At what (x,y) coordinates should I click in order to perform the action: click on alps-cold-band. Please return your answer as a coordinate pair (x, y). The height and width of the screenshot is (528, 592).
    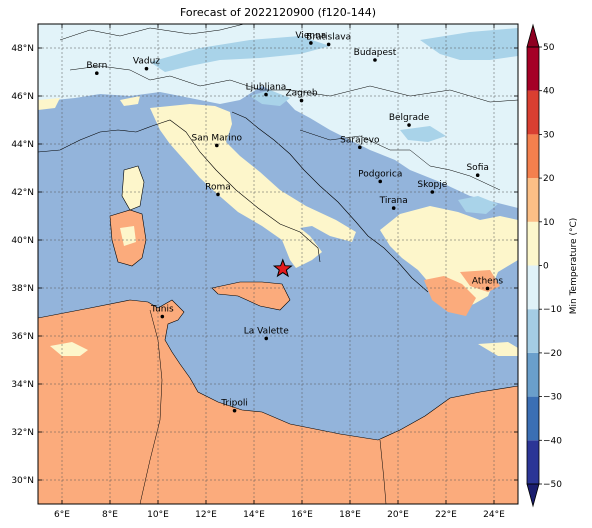
    Looking at the image, I should click on (240, 54).